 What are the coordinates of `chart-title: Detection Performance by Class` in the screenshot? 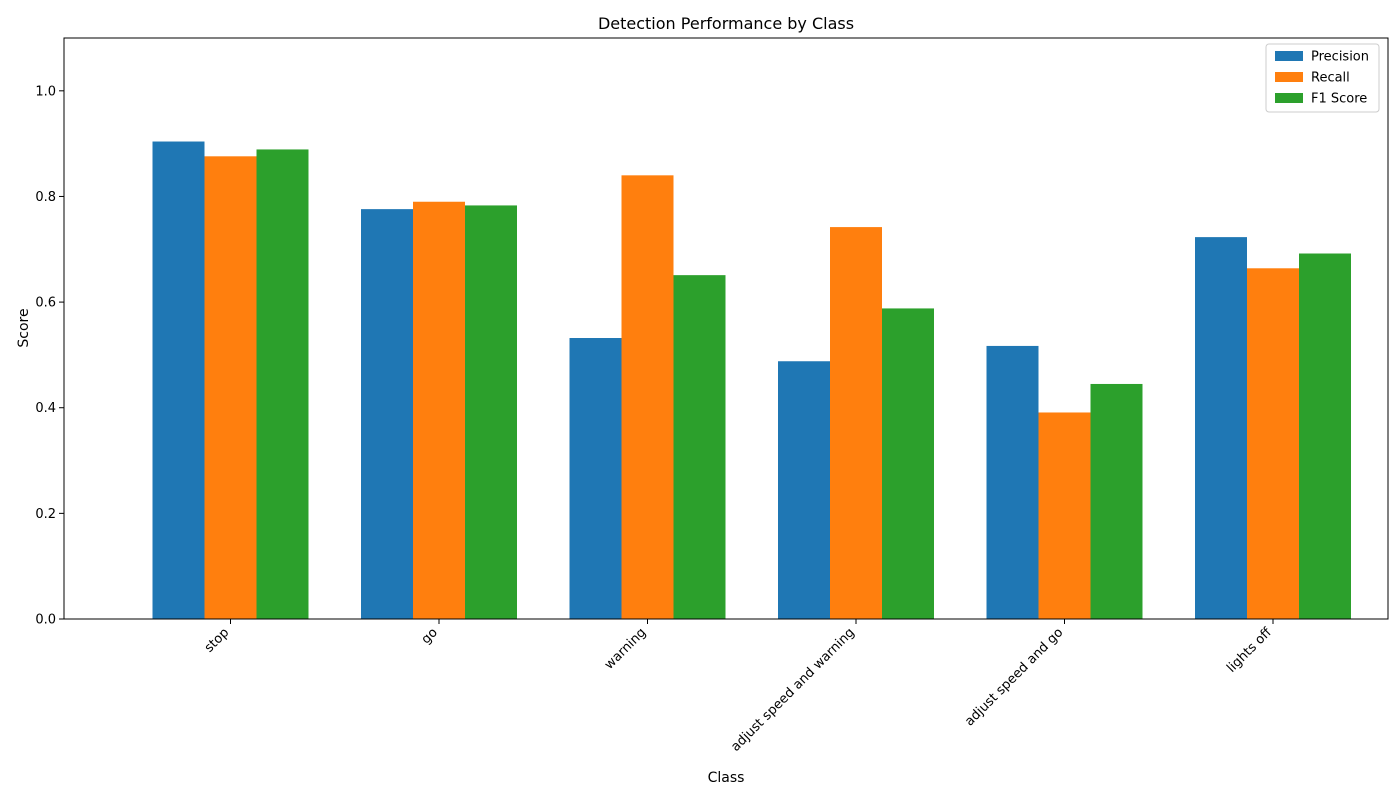 It's located at (726, 23).